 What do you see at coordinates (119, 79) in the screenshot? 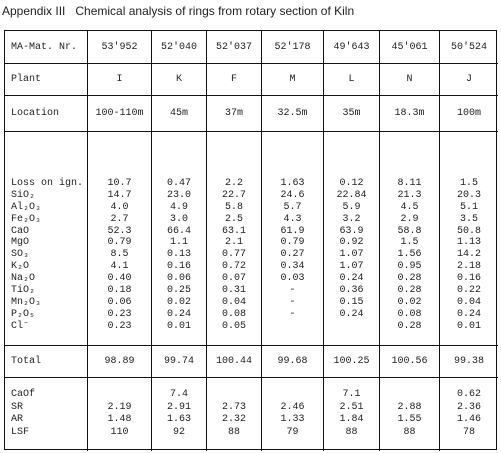
I see `plant-value: I` at bounding box center [119, 79].